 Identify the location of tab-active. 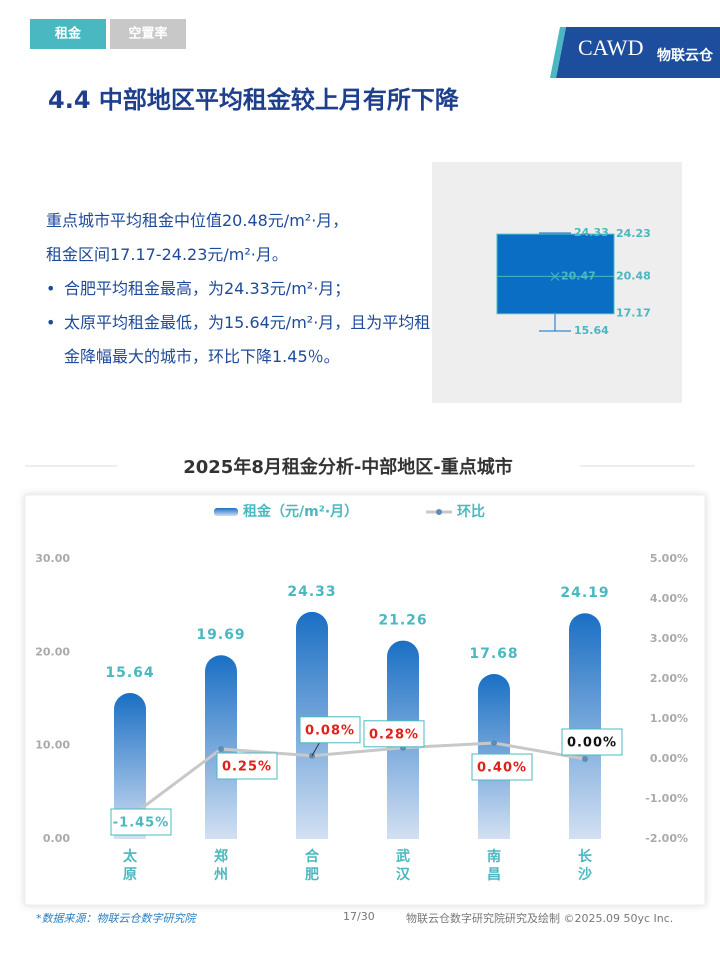
(68, 34).